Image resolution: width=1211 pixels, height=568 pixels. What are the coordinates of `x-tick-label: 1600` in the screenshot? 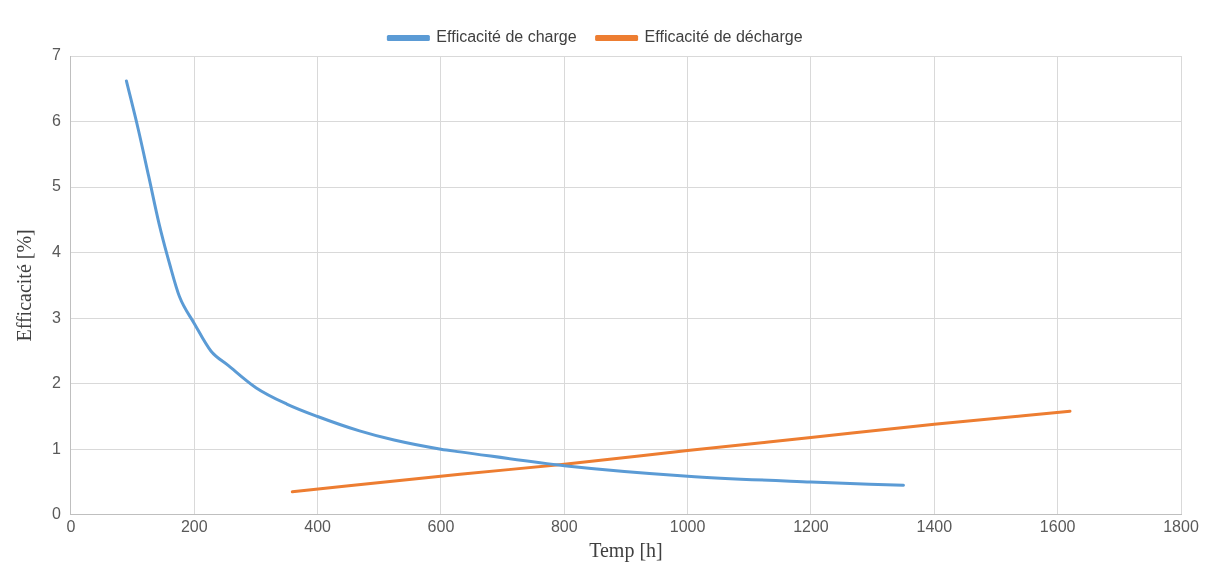 It's located at (1057, 526).